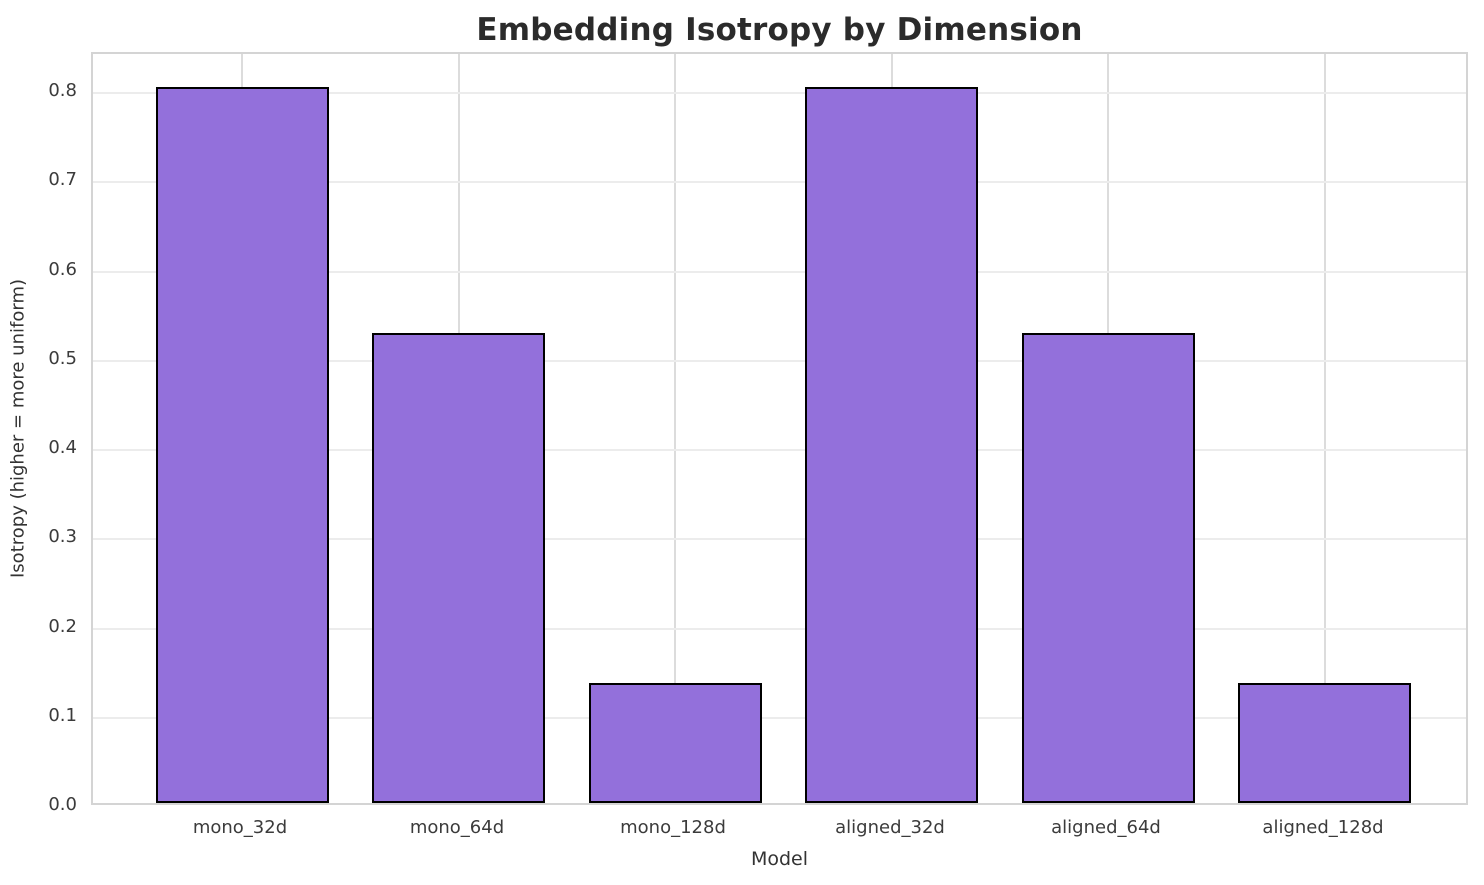 The image size is (1484, 885). What do you see at coordinates (890, 827) in the screenshot?
I see `x-tick-label-aligned_32d: aligned_32d` at bounding box center [890, 827].